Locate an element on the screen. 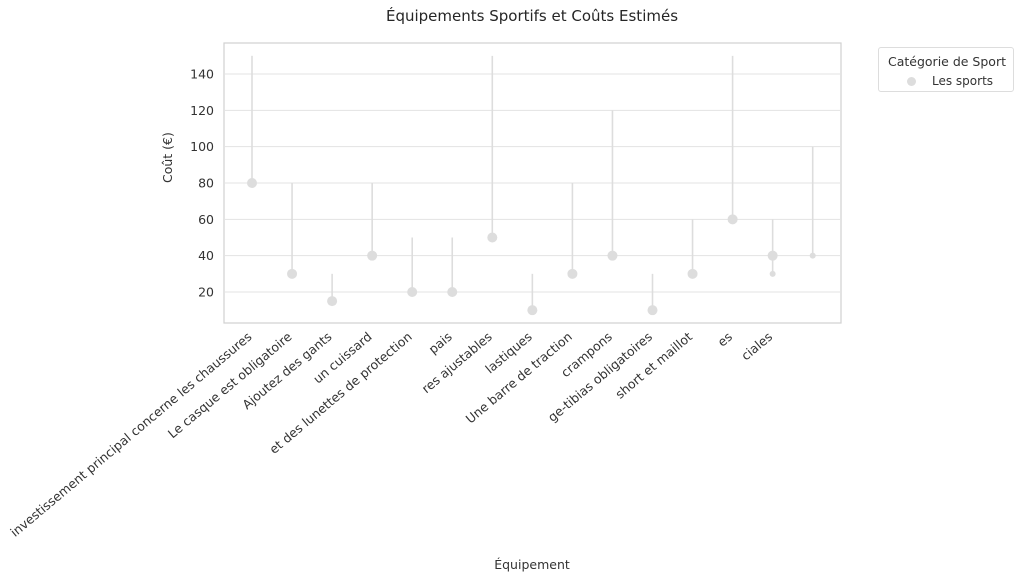 The width and height of the screenshot is (1024, 579). chart-title: Équipements Sportifs et Coûts Estimés is located at coordinates (532, 16).